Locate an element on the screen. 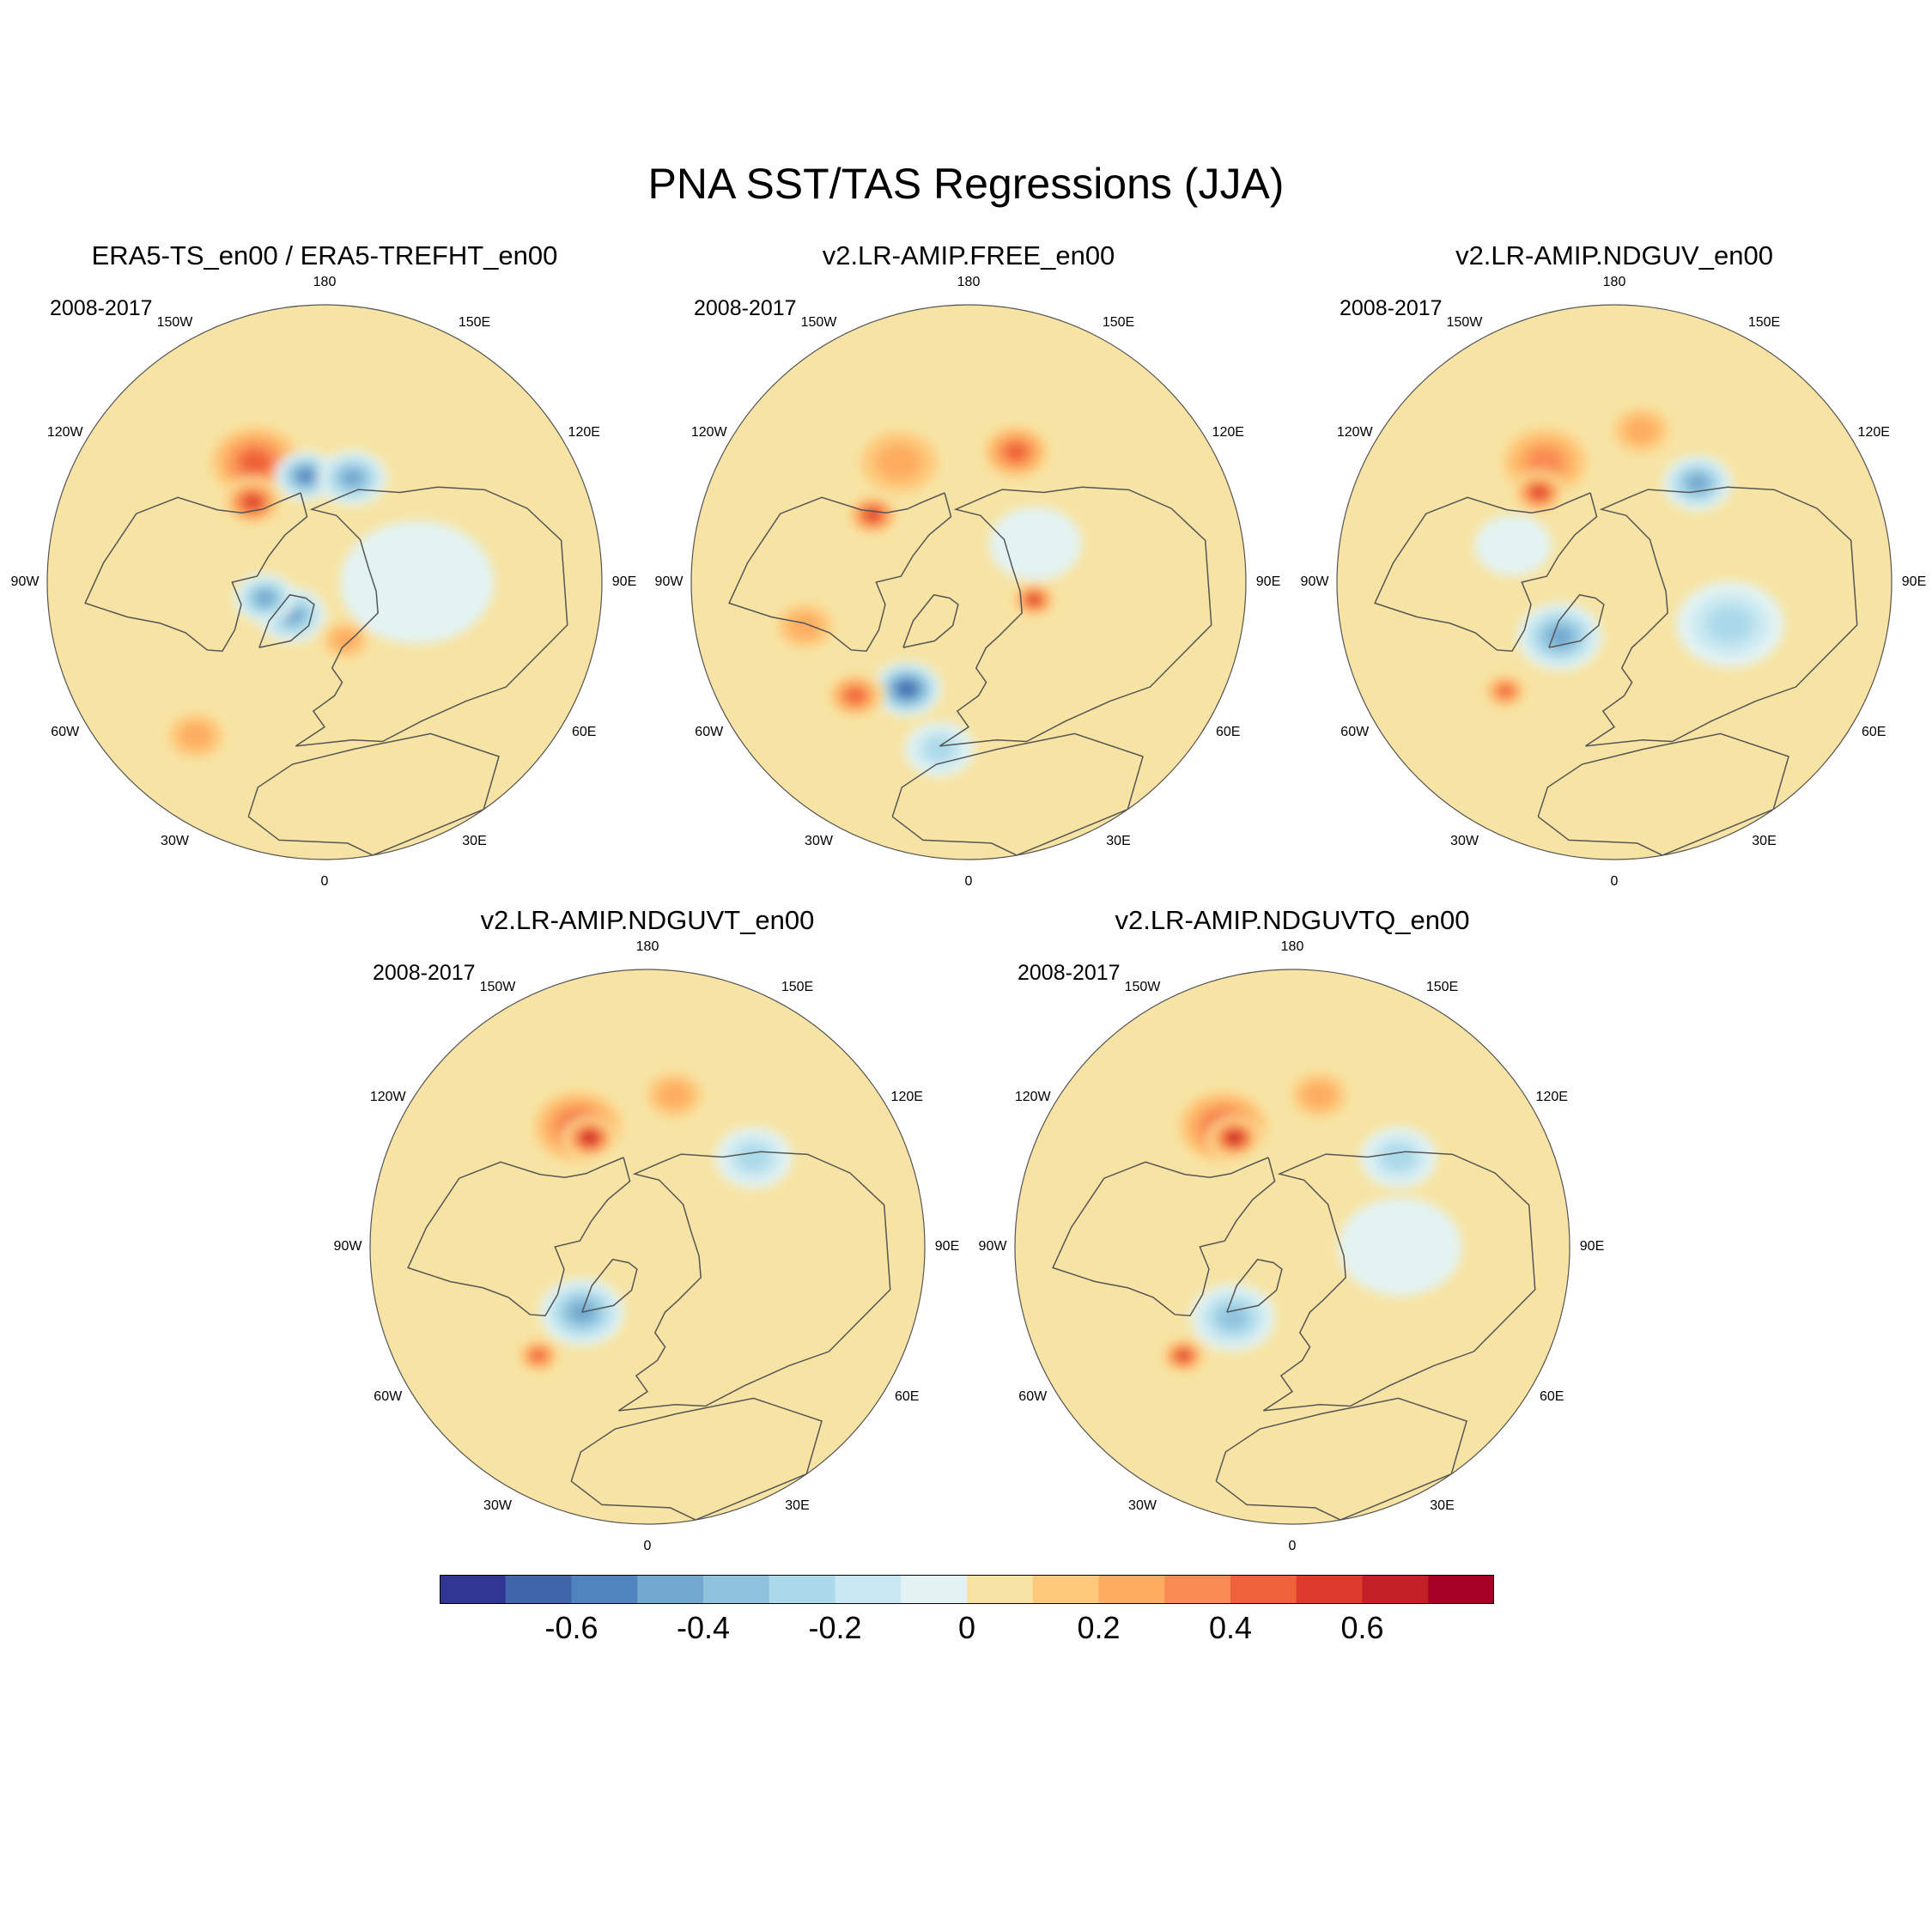 This screenshot has height=1932, width=1932. lon-label-p3-30W: 30W is located at coordinates (1464, 841).